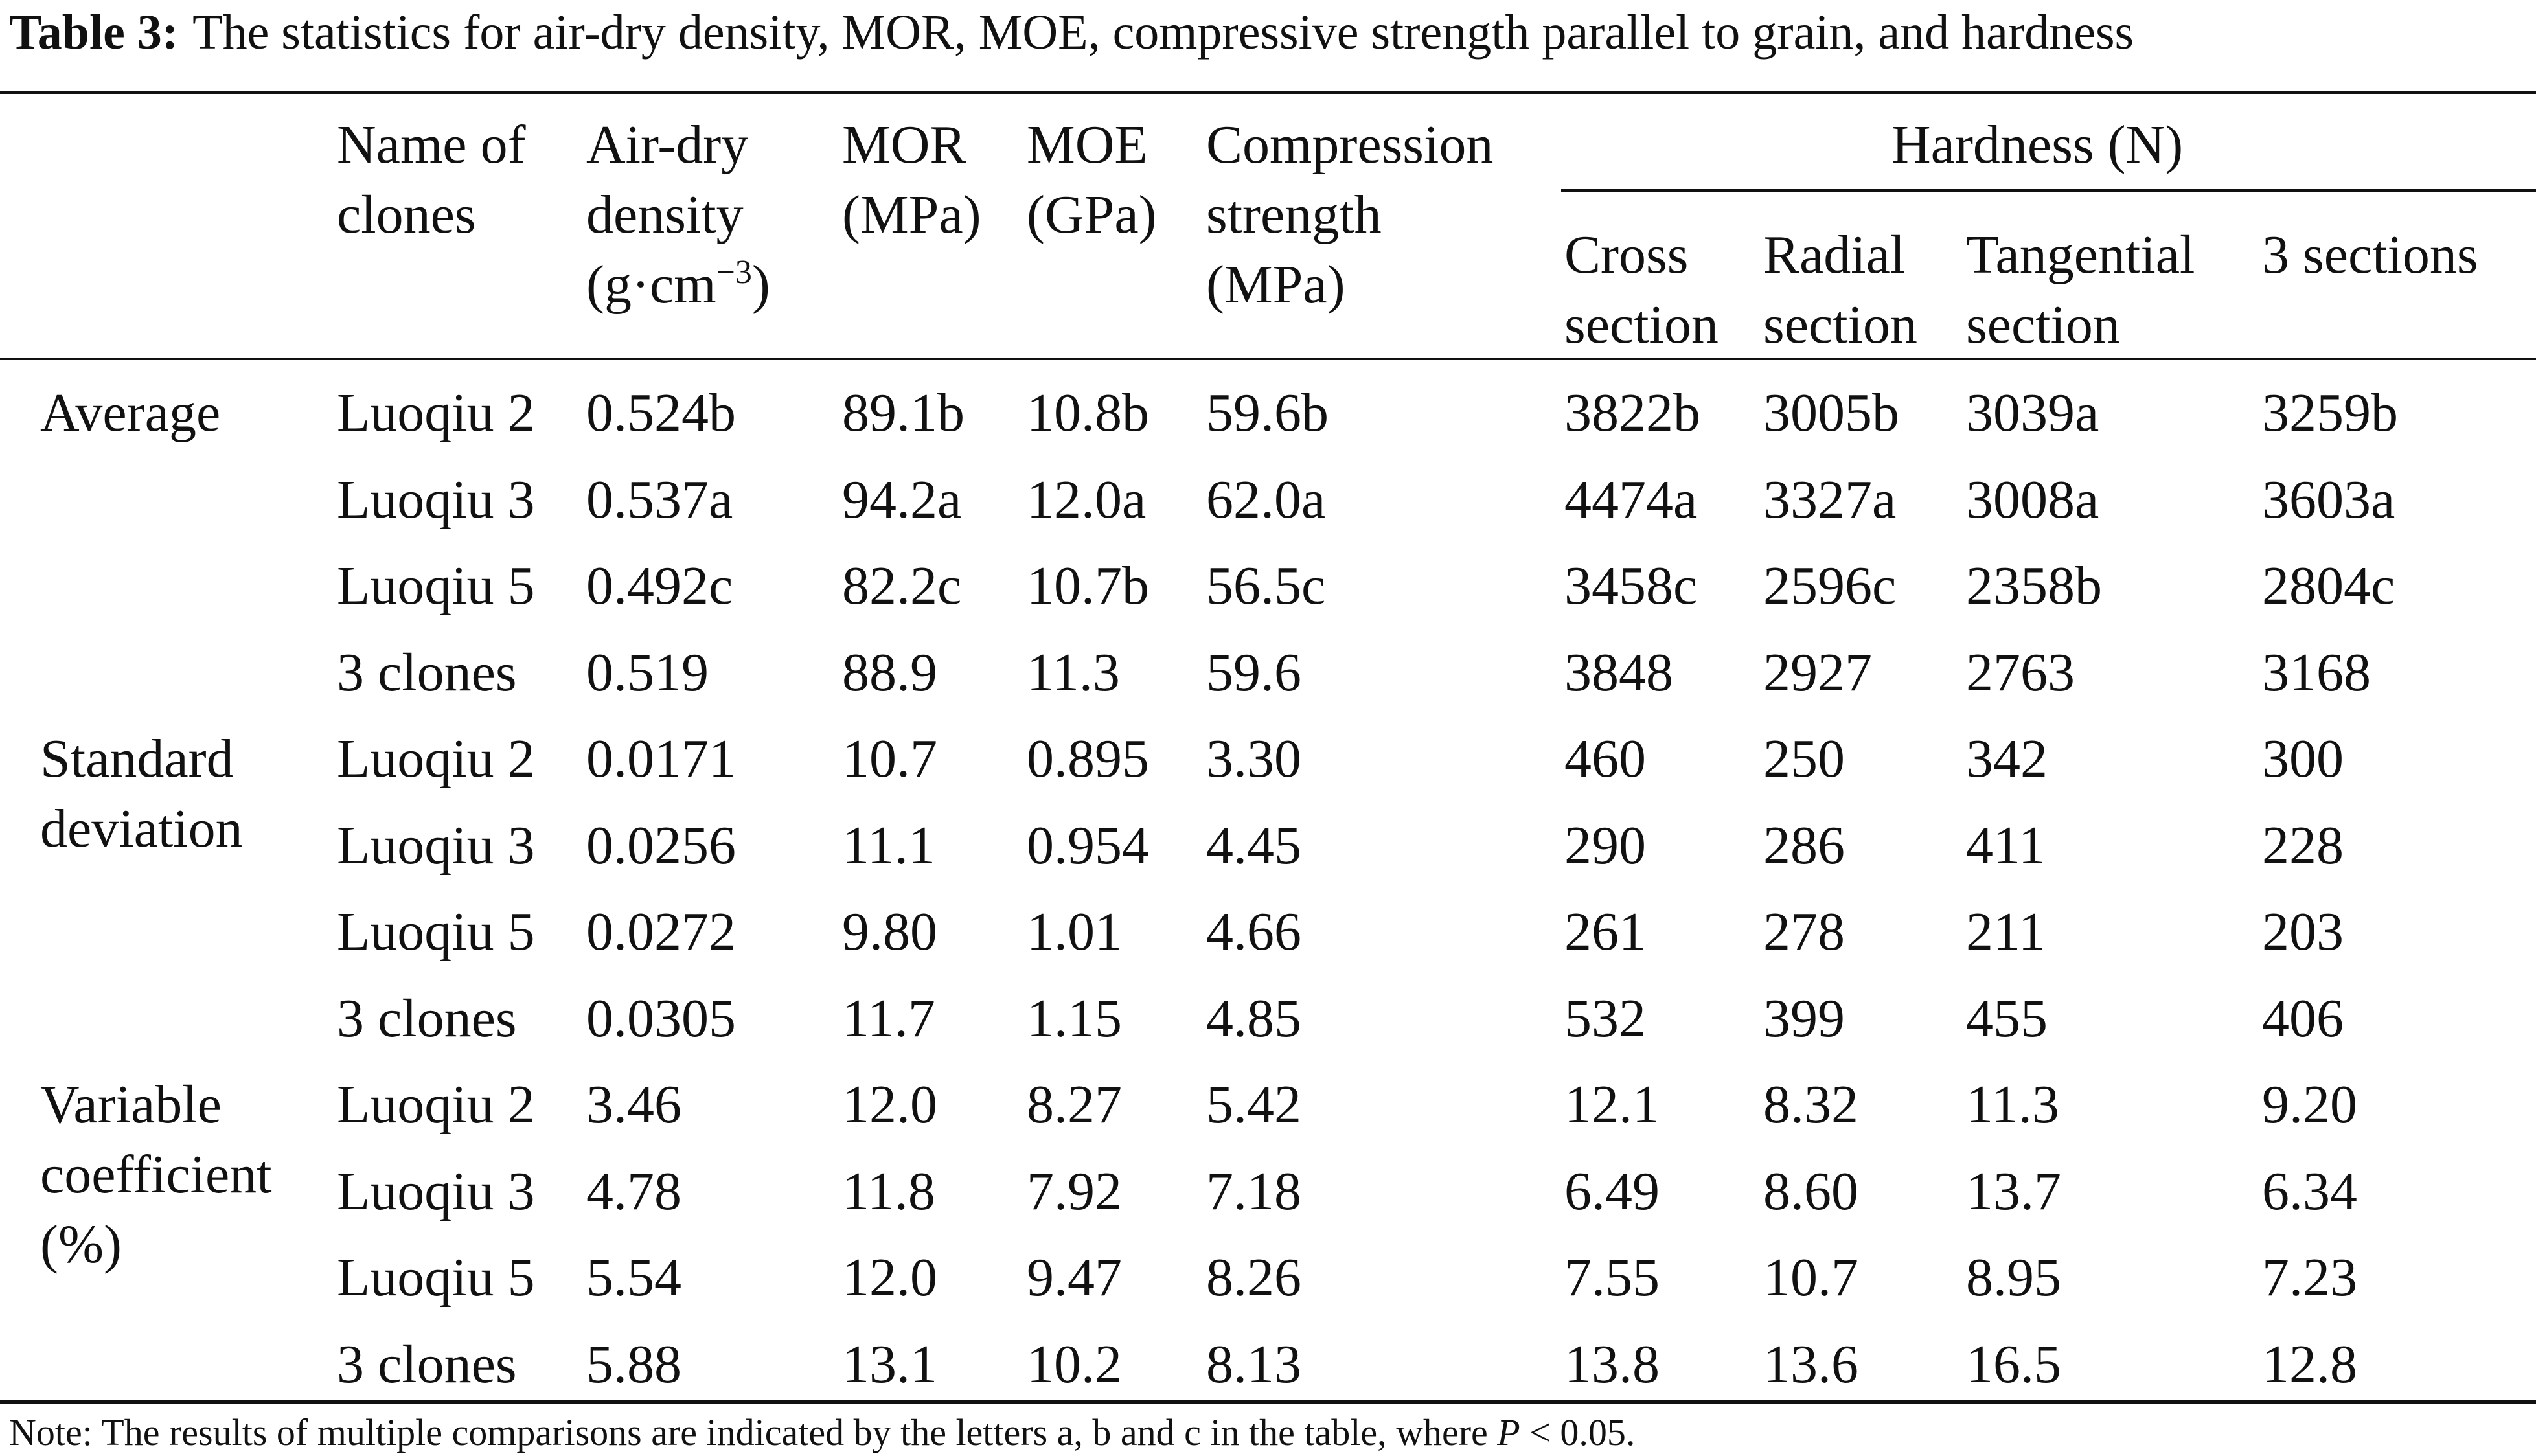  I want to click on cell-cross-section: 3822b, so click(1632, 413).